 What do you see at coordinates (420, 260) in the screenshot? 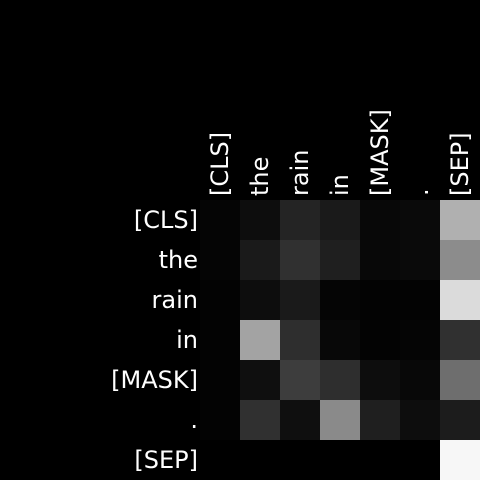
I see `heatmap-cell-r1-c5` at bounding box center [420, 260].